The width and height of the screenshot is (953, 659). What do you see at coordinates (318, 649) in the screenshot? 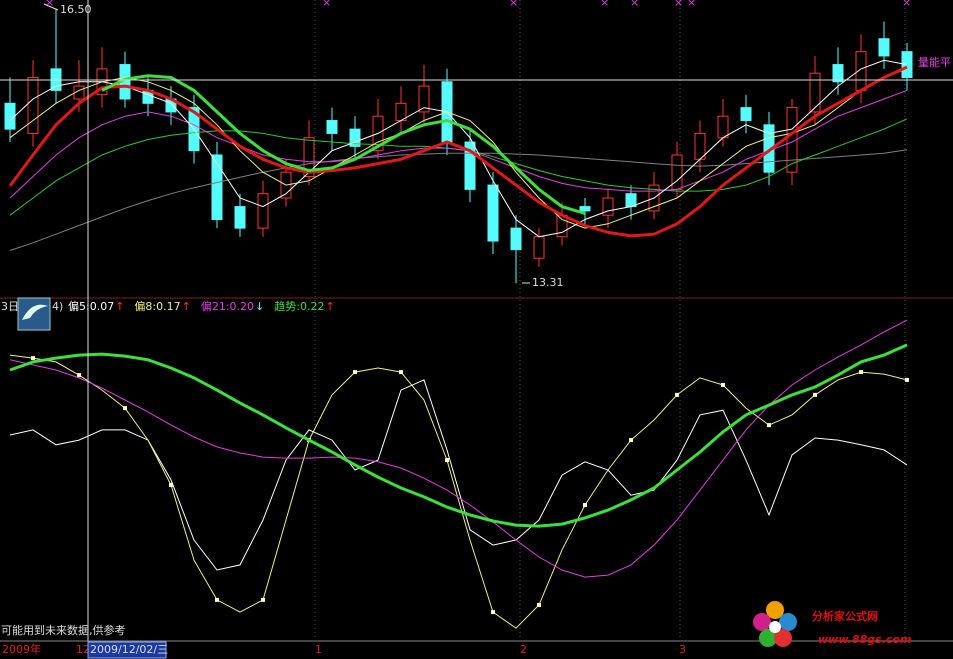
I see `x-label: 1` at bounding box center [318, 649].